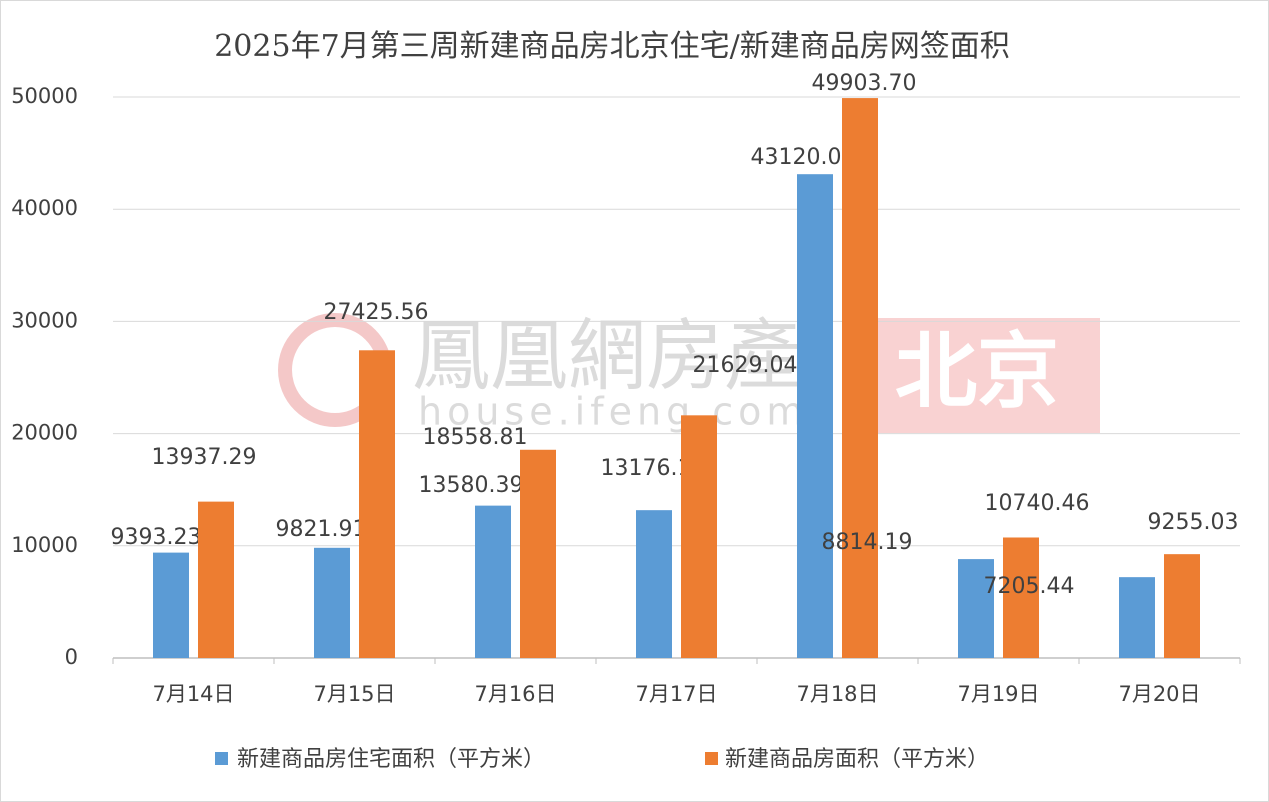 The image size is (1269, 802). I want to click on data-label: 18558.81, so click(475, 437).